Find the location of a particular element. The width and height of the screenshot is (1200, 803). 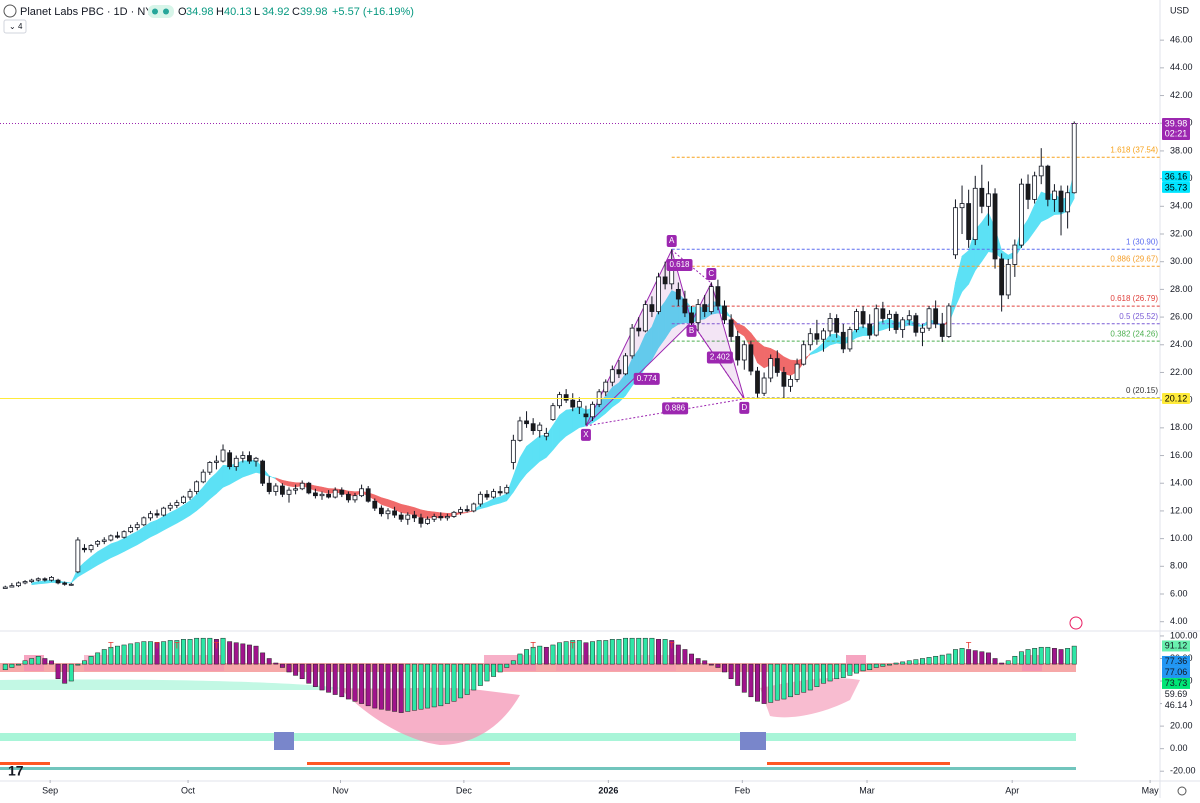

currency: USD is located at coordinates (1180, 10).